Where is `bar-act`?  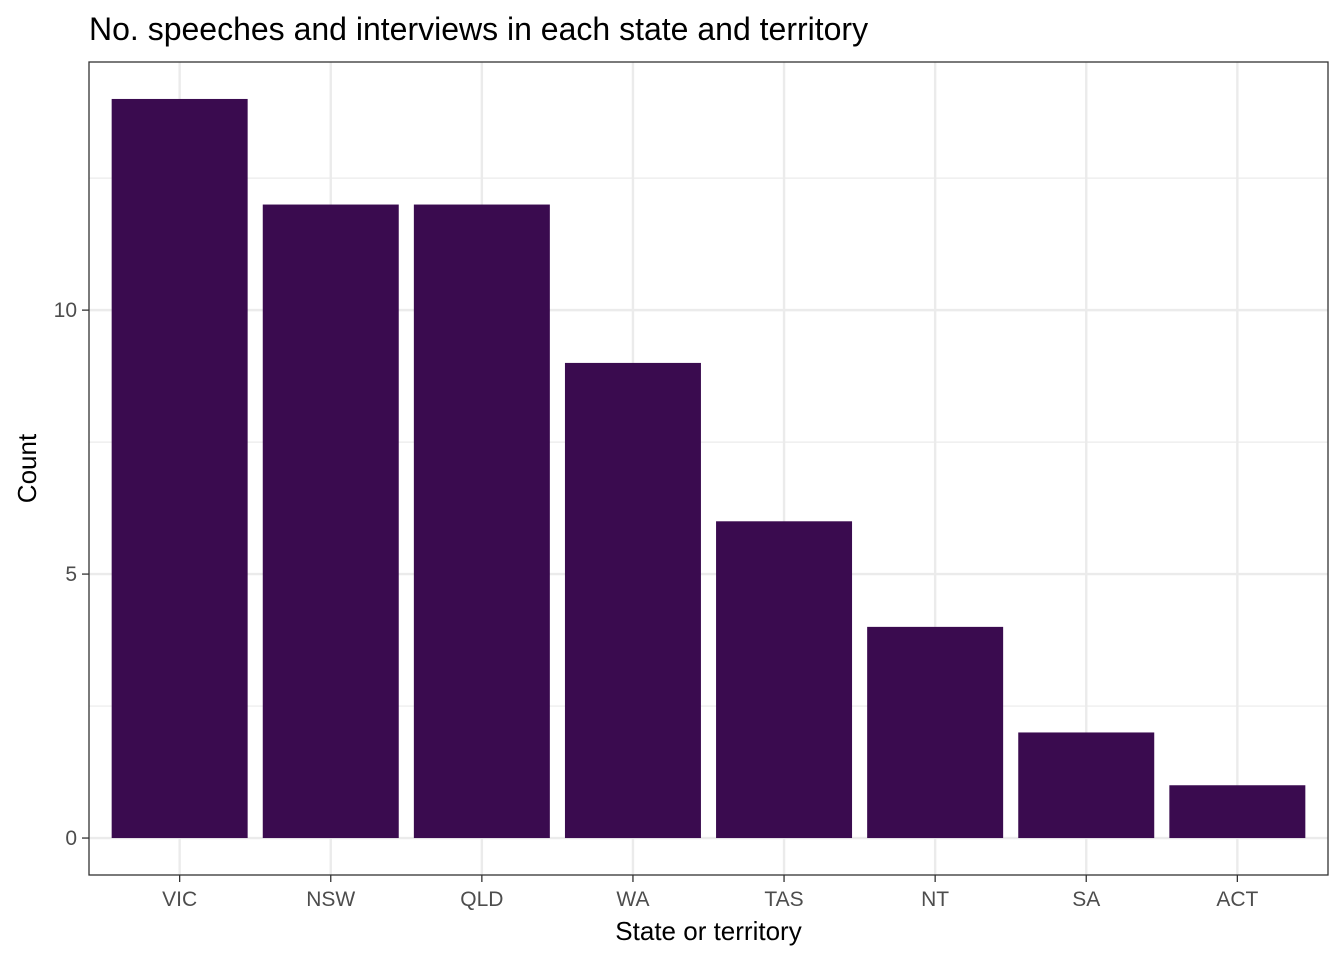 bar-act is located at coordinates (1237, 812).